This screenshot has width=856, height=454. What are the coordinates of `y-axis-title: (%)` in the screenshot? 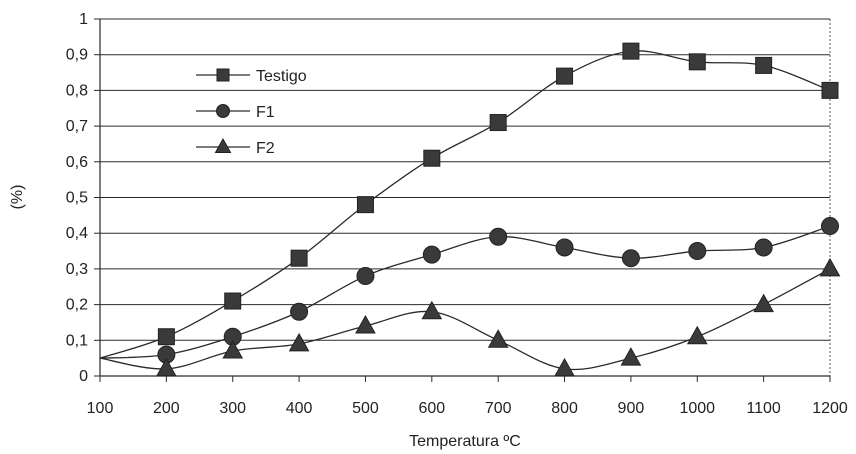 It's located at (17, 197).